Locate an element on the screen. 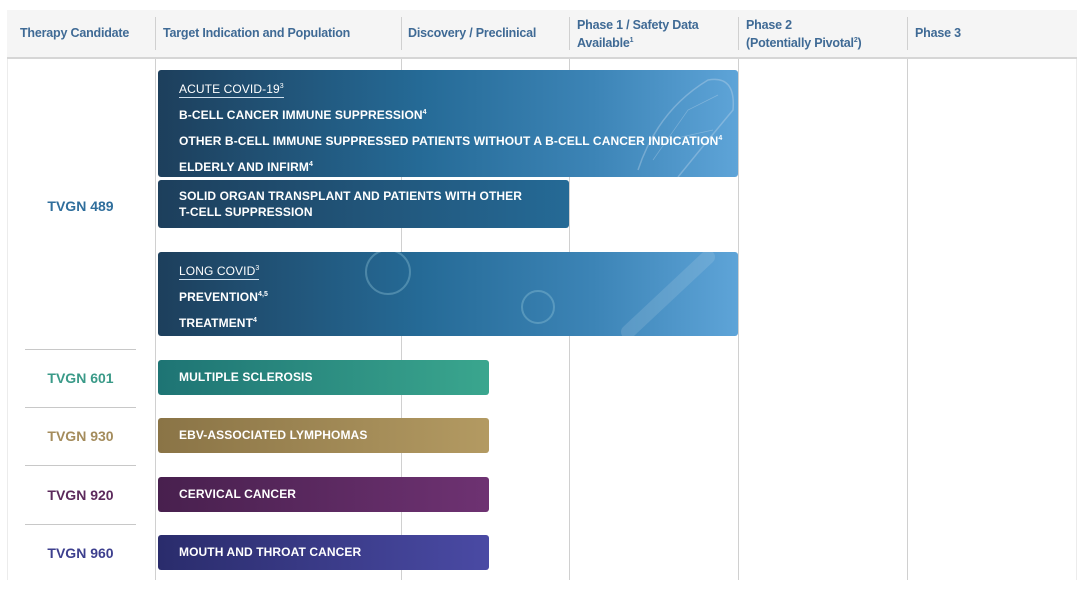 Image resolution: width=1080 pixels, height=591 pixels. candidate-tvgn-601: TVGN 601 is located at coordinates (80, 378).